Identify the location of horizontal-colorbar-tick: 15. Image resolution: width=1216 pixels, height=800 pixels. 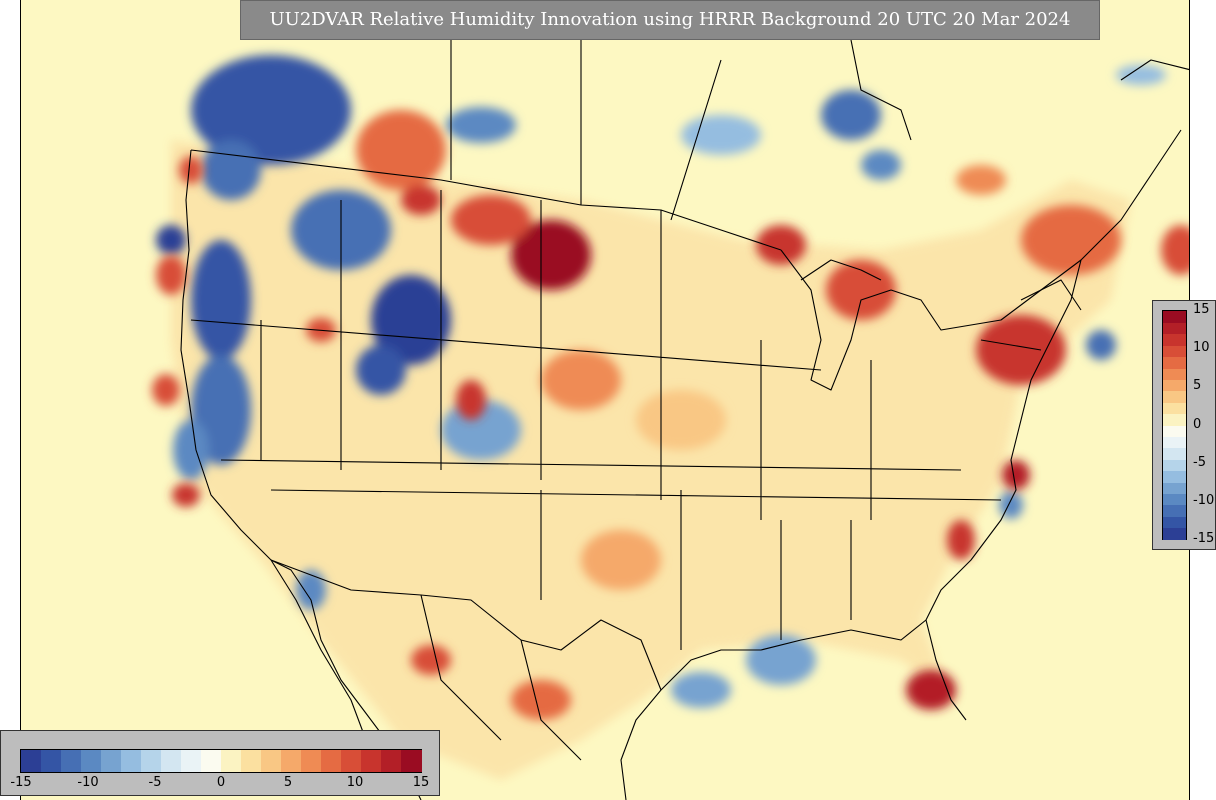
(421, 782).